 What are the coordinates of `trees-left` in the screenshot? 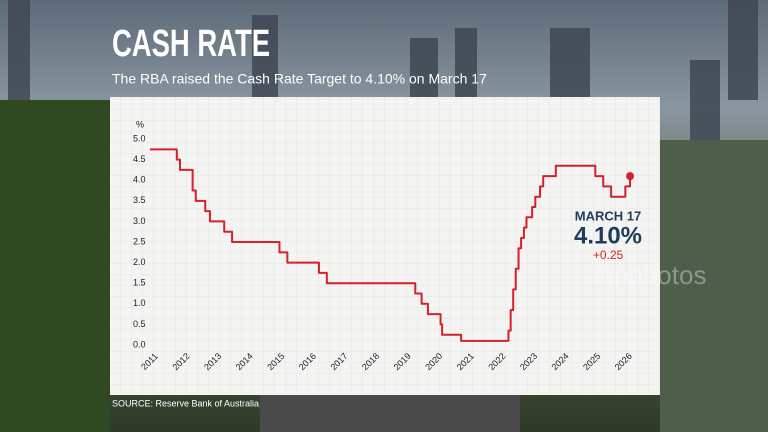 It's located at (55, 266).